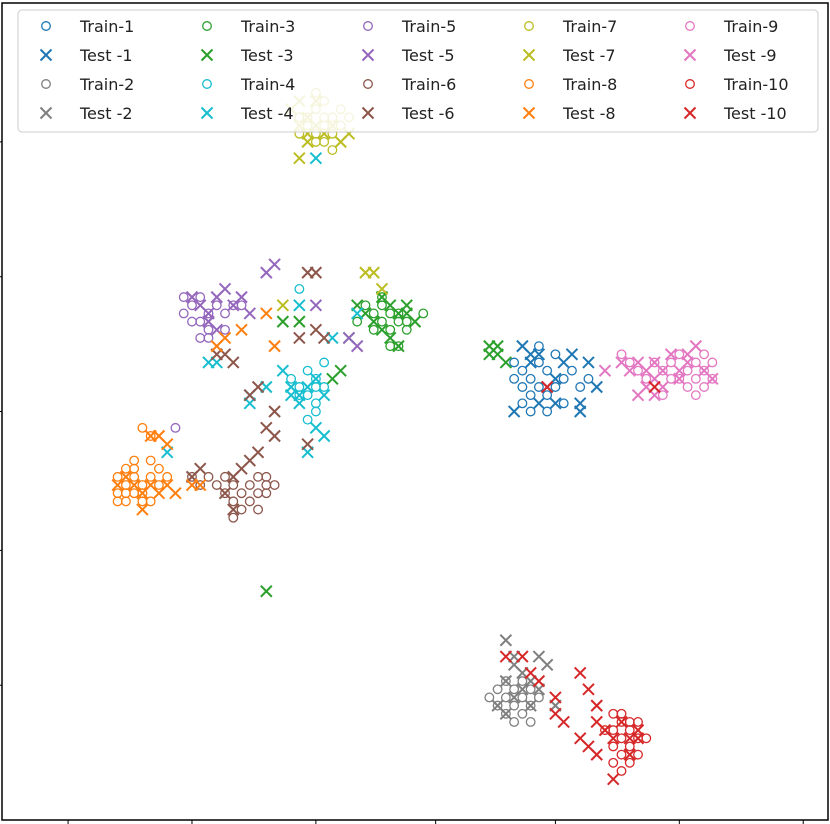 The width and height of the screenshot is (830, 824). I want to click on legend-entry: Test -7, so click(569, 55).